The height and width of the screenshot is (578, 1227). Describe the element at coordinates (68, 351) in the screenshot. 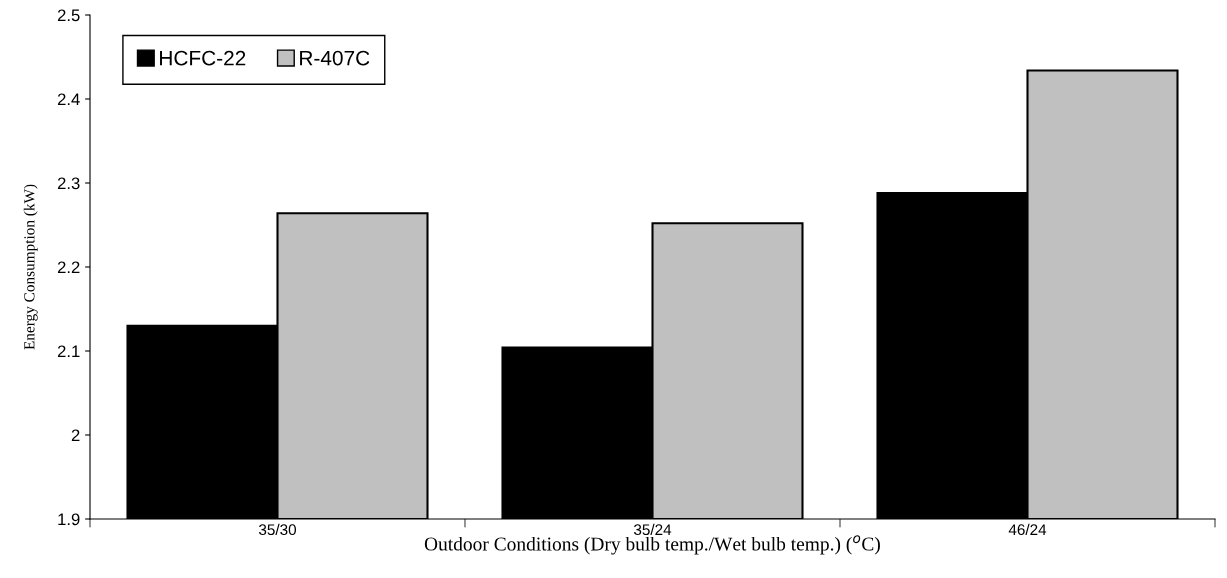

I see `y-tick-label: 2.1` at that location.